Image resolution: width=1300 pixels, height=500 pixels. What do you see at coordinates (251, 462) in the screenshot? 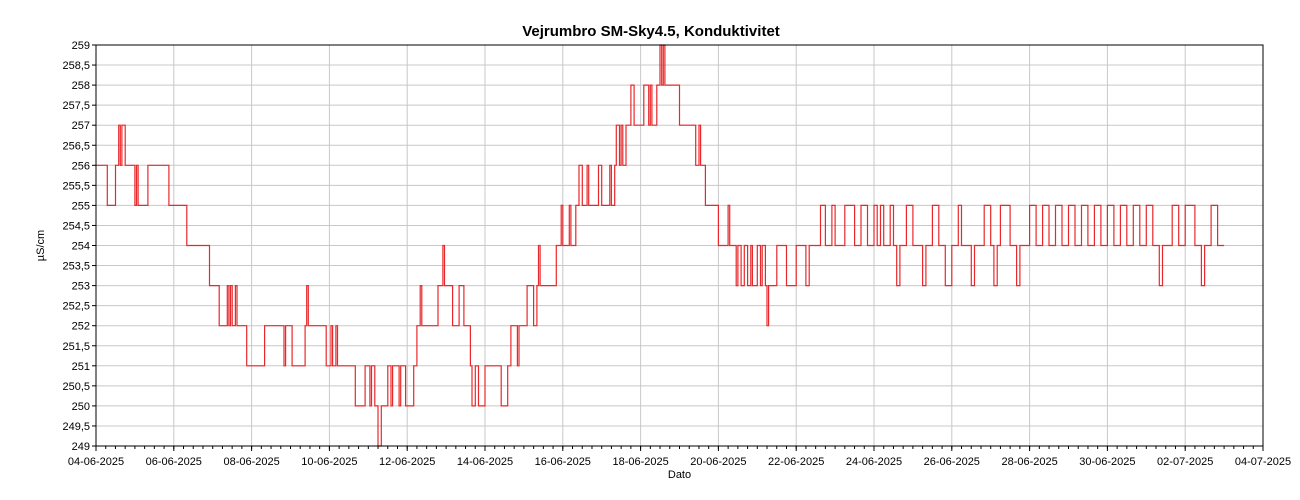
I see `x-tick-label: 08-06-2025` at bounding box center [251, 462].